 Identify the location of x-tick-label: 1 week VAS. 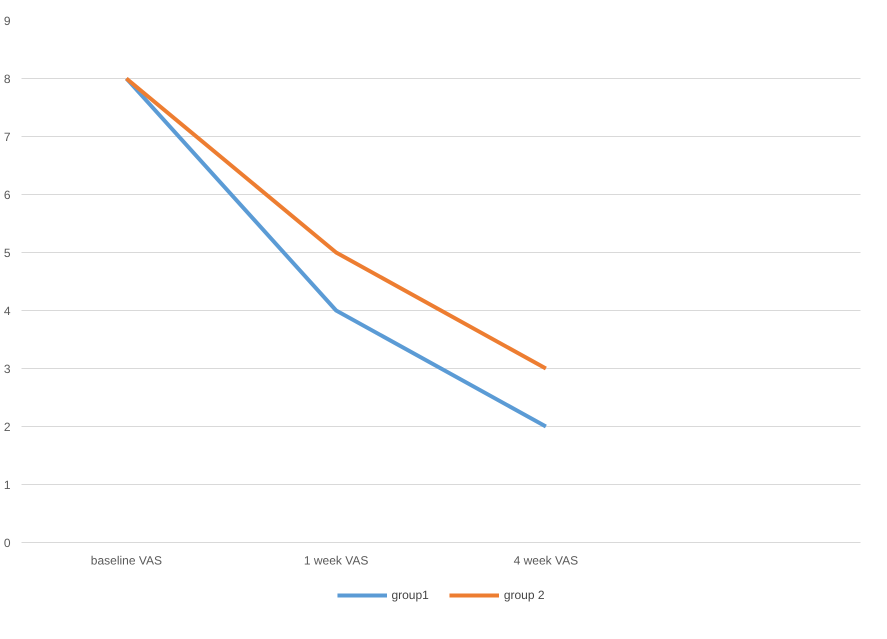
(336, 561).